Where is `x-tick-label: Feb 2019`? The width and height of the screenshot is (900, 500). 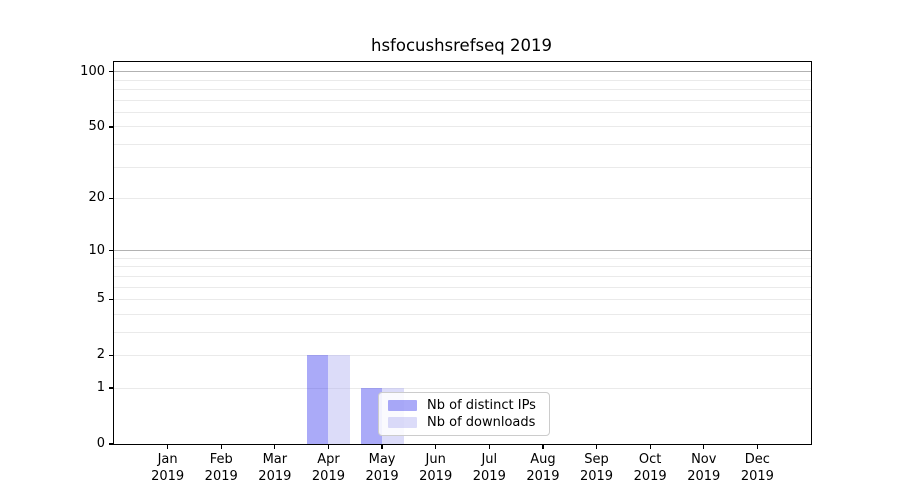
x-tick-label: Feb 2019 is located at coordinates (221, 468).